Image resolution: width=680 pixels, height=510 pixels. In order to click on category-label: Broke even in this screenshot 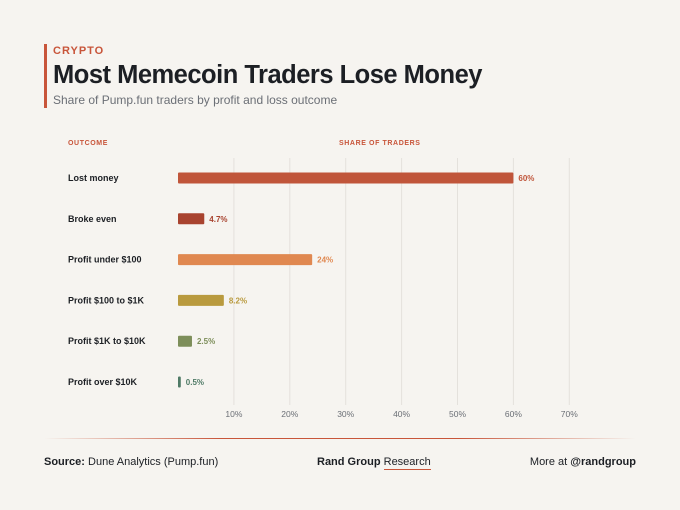, I will do `click(92, 219)`.